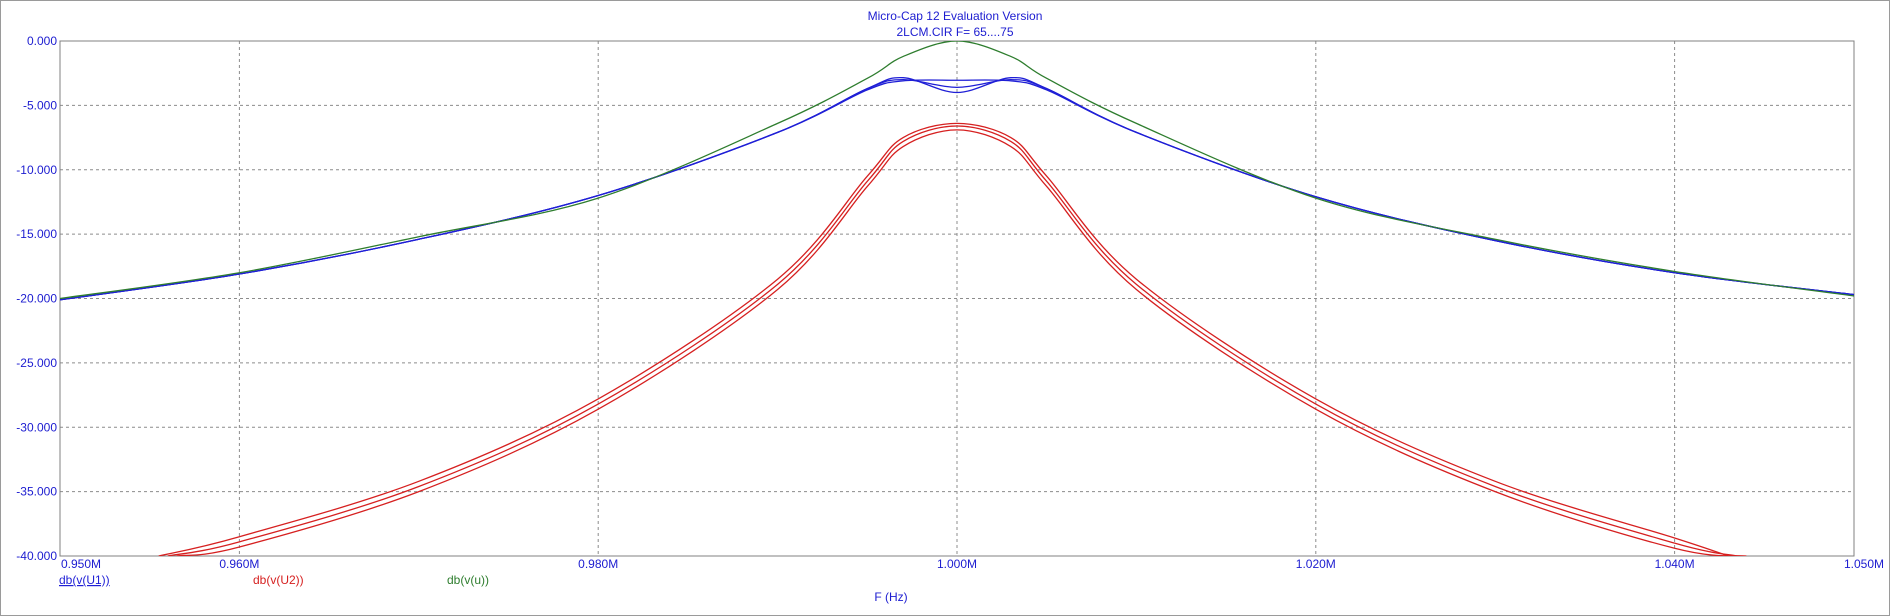  What do you see at coordinates (42, 41) in the screenshot?
I see `y-tick-label: 0.000` at bounding box center [42, 41].